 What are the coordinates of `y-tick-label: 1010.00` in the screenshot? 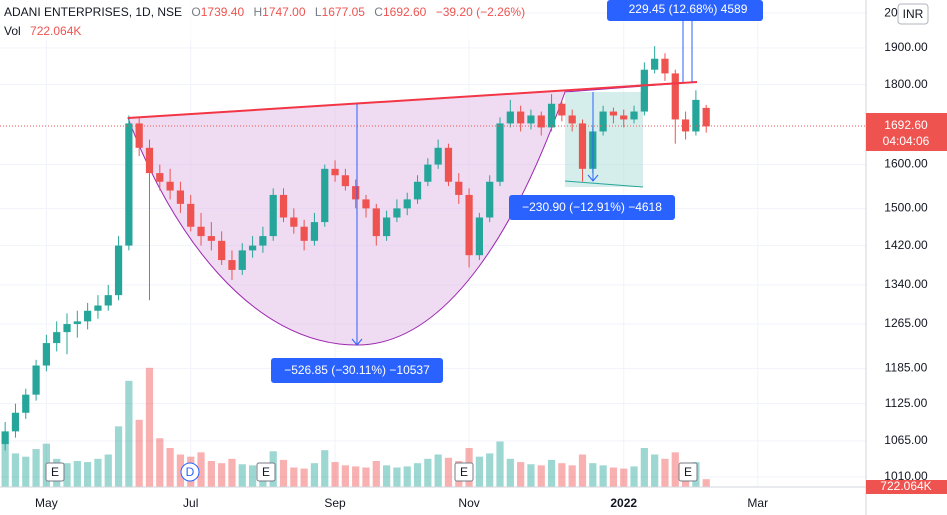 It's located at (906, 476).